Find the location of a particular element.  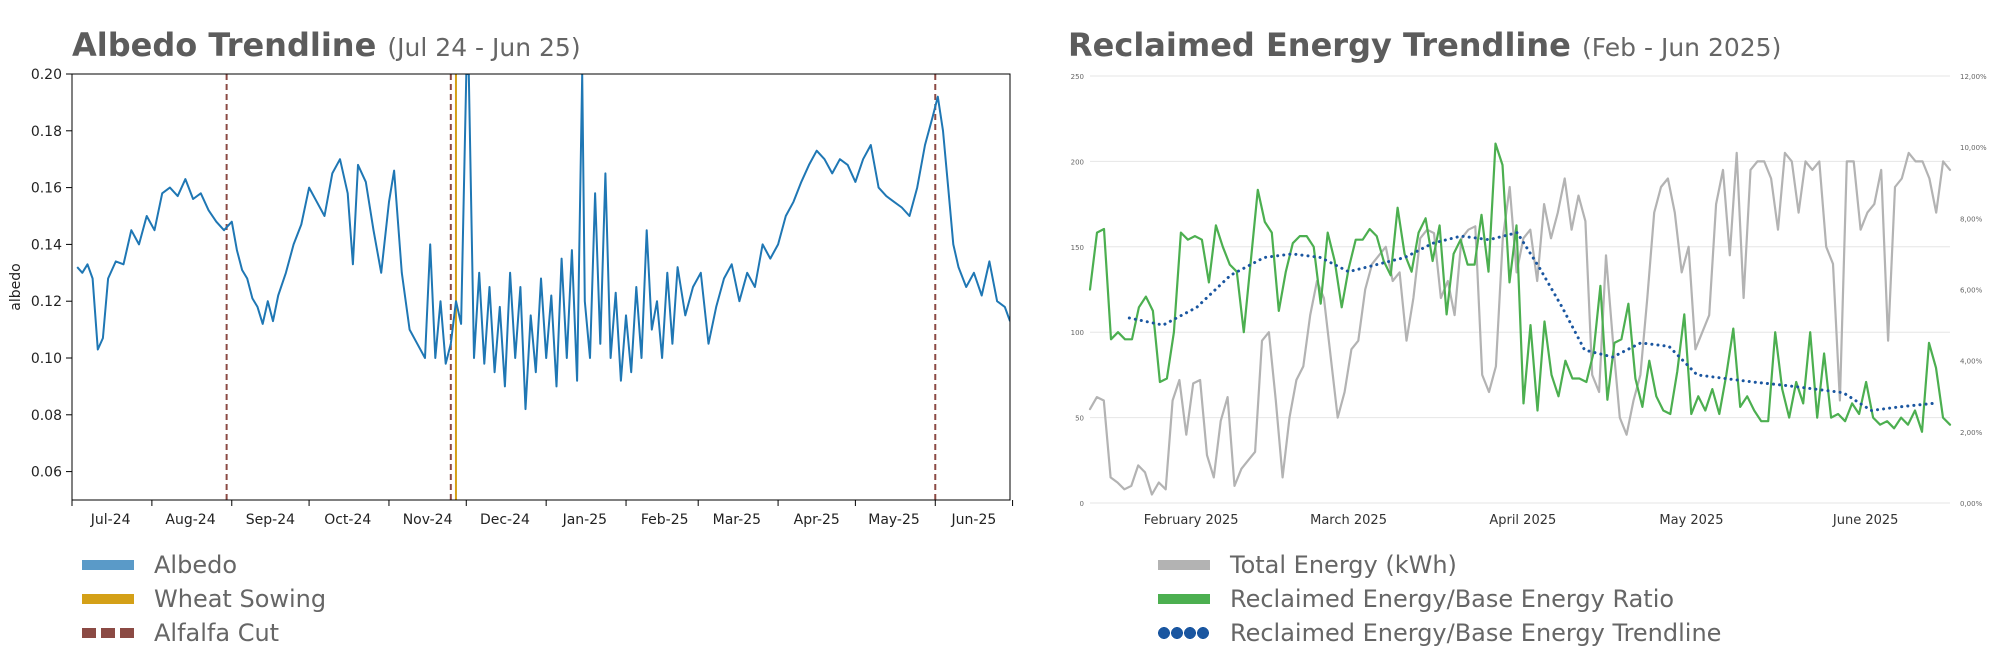

albedo-xtick-label: Nov-24 is located at coordinates (428, 520).